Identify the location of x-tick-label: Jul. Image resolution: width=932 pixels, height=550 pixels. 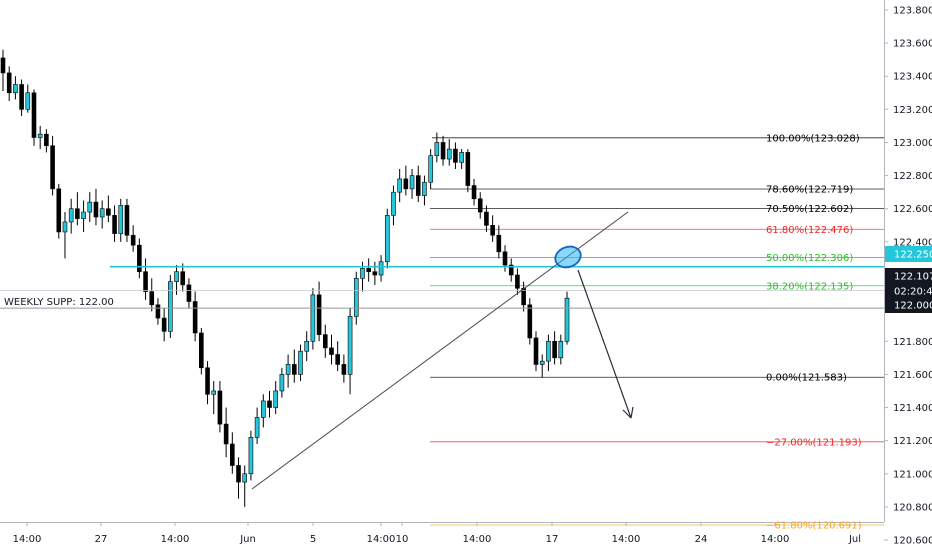
(854, 539).